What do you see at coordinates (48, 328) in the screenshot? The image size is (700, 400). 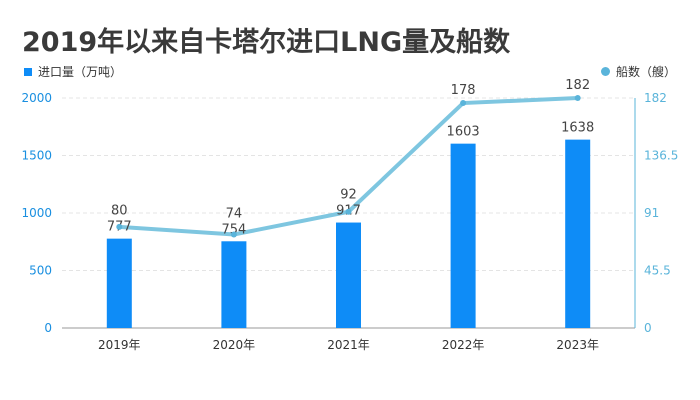 I see `left-tick-label: 0` at bounding box center [48, 328].